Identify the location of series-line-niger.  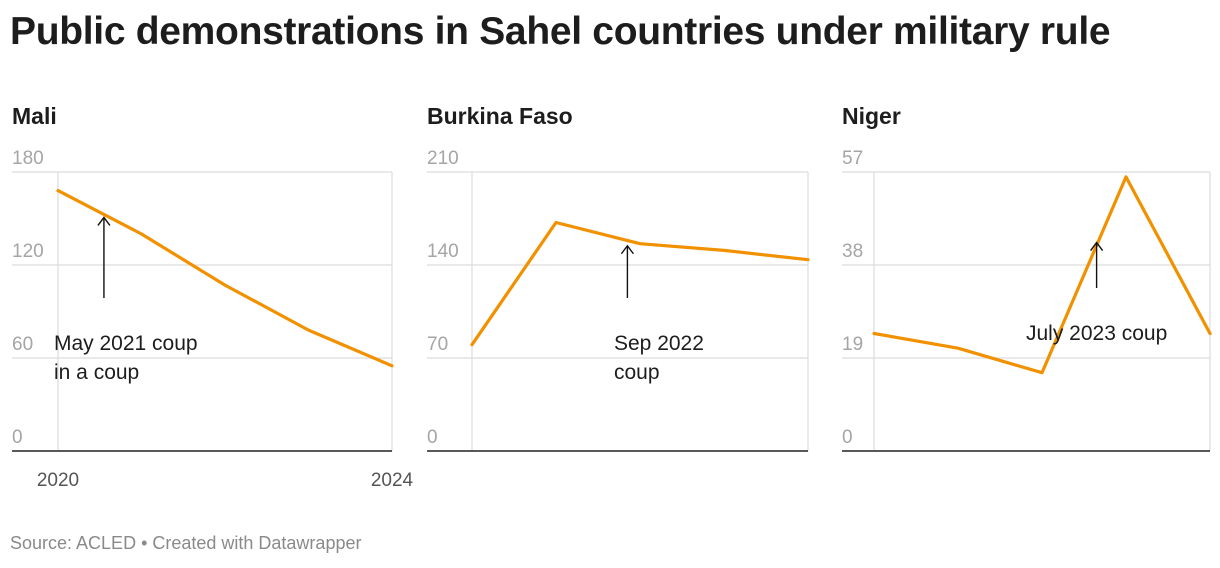
(1042, 275).